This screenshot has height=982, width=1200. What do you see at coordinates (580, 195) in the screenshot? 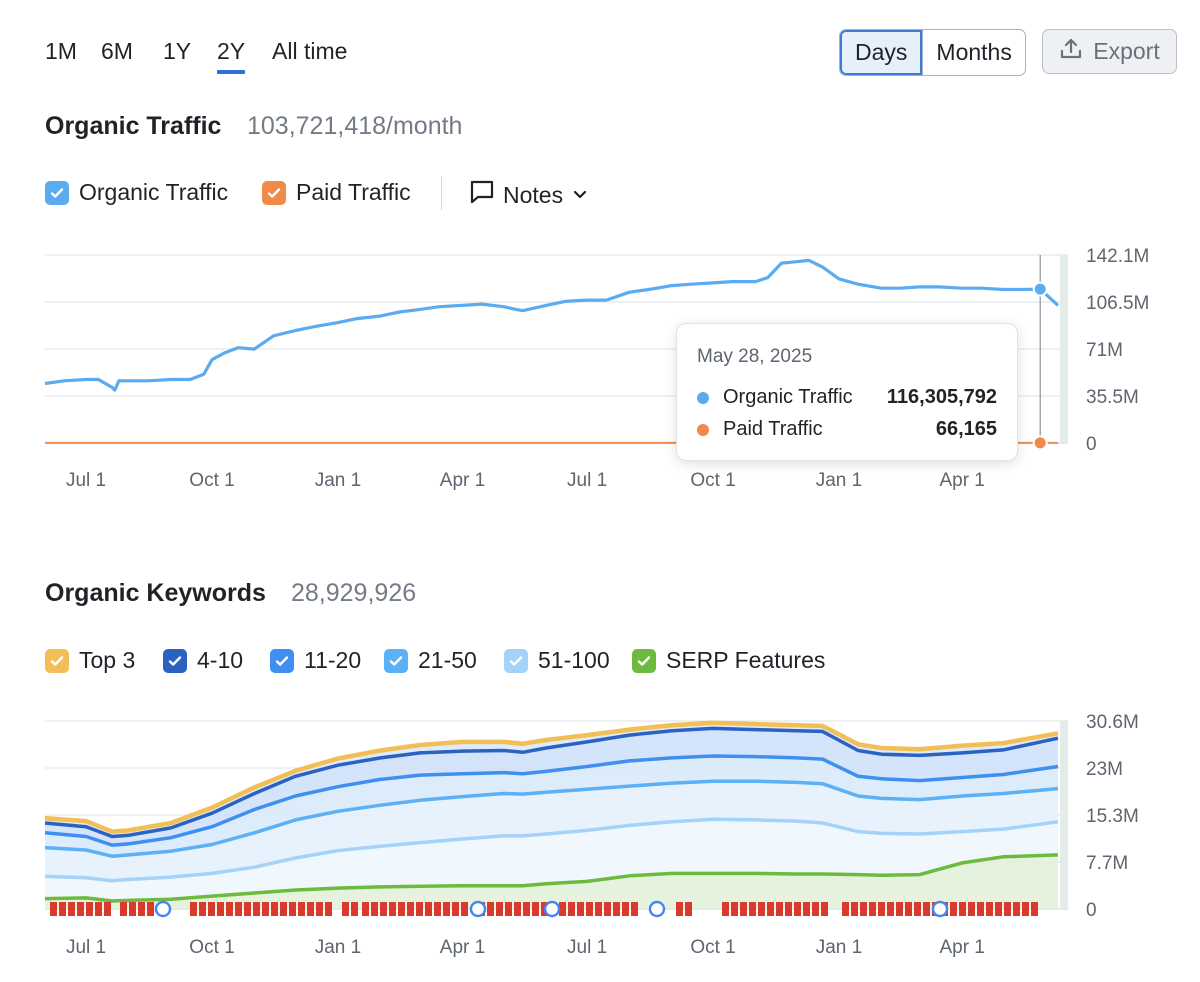
I see `chevron-down-icon` at bounding box center [580, 195].